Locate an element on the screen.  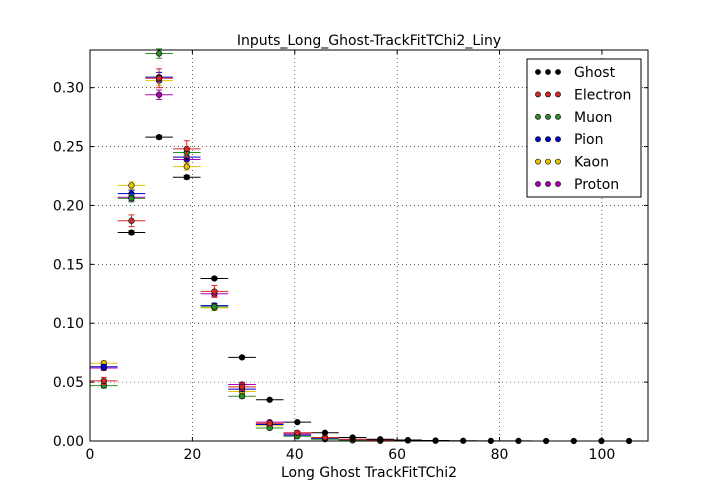
legend-label: Kaon is located at coordinates (591, 163).